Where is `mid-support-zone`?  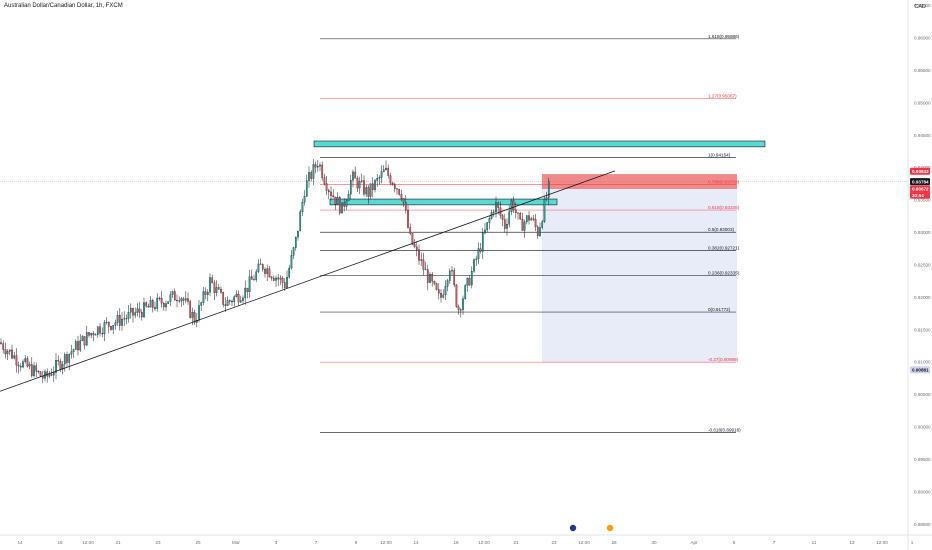 mid-support-zone is located at coordinates (443, 202).